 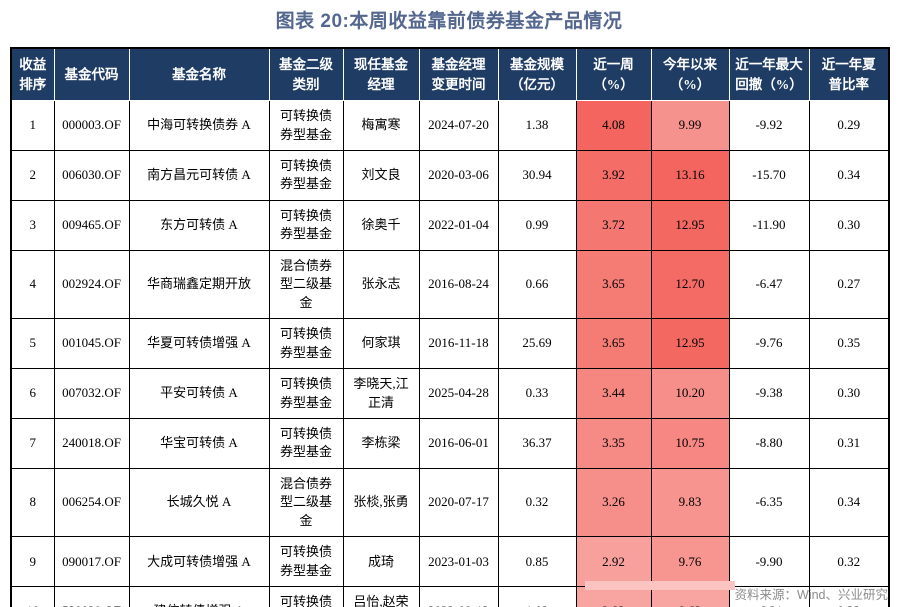 What do you see at coordinates (690, 74) in the screenshot?
I see `header-cell-ytd: 今年以来 （%）` at bounding box center [690, 74].